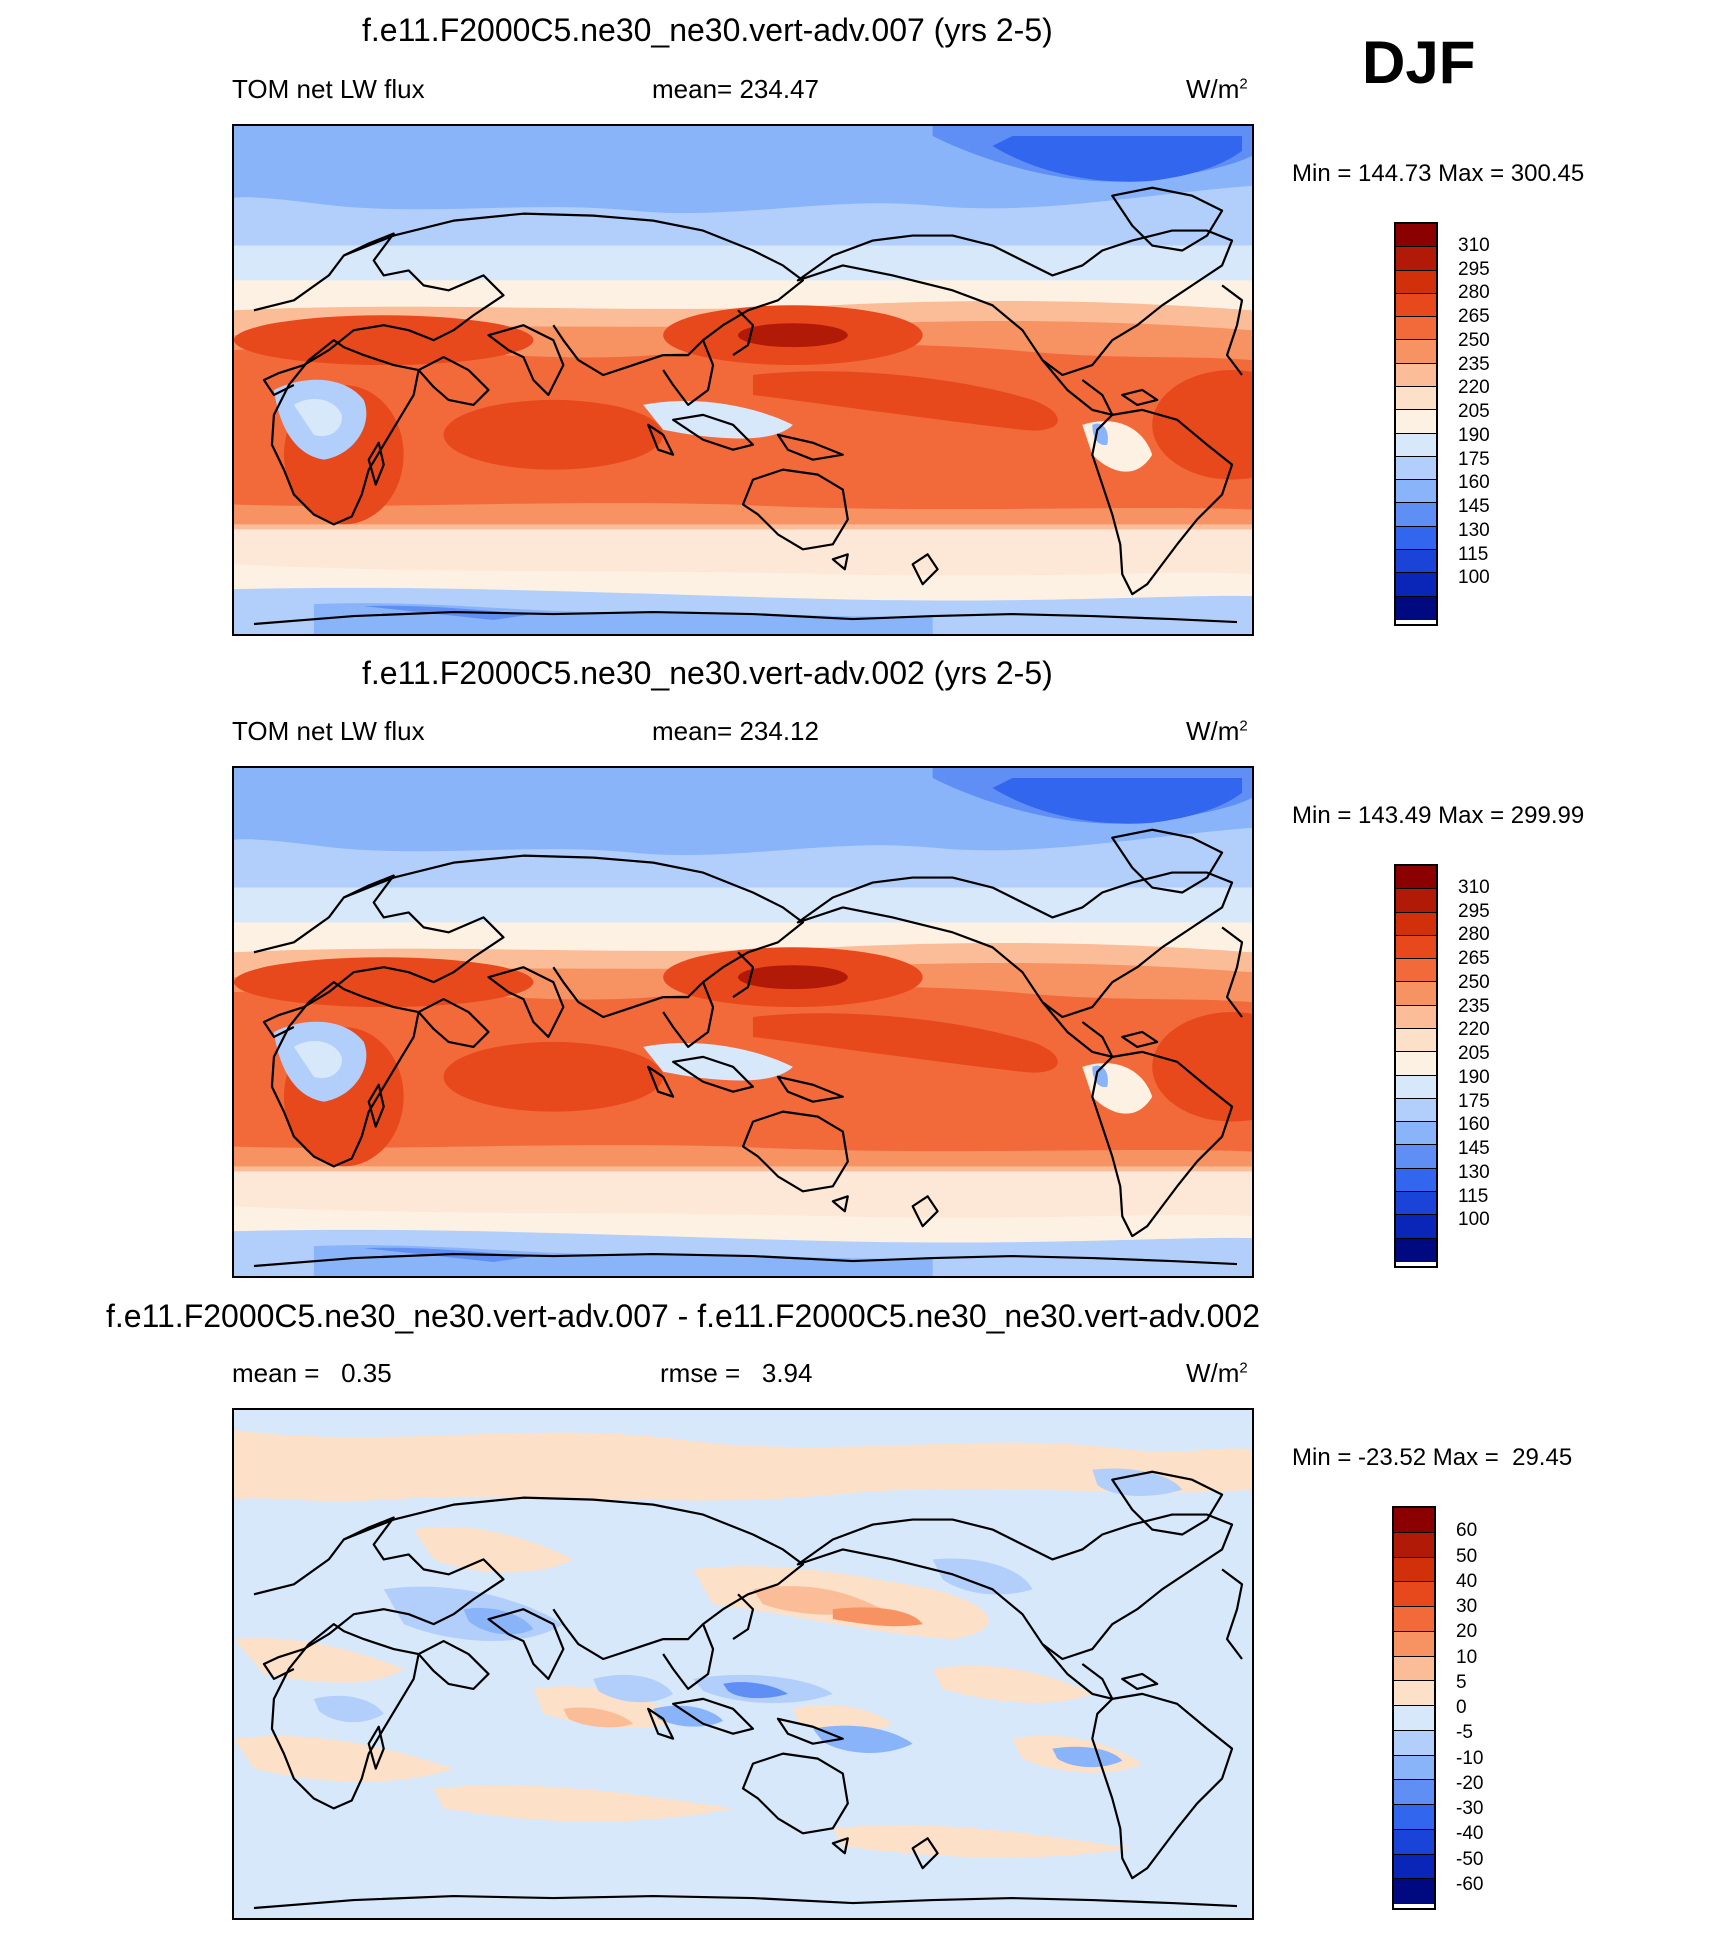  I want to click on panel-middle-units-label: W/m2, so click(1217, 731).